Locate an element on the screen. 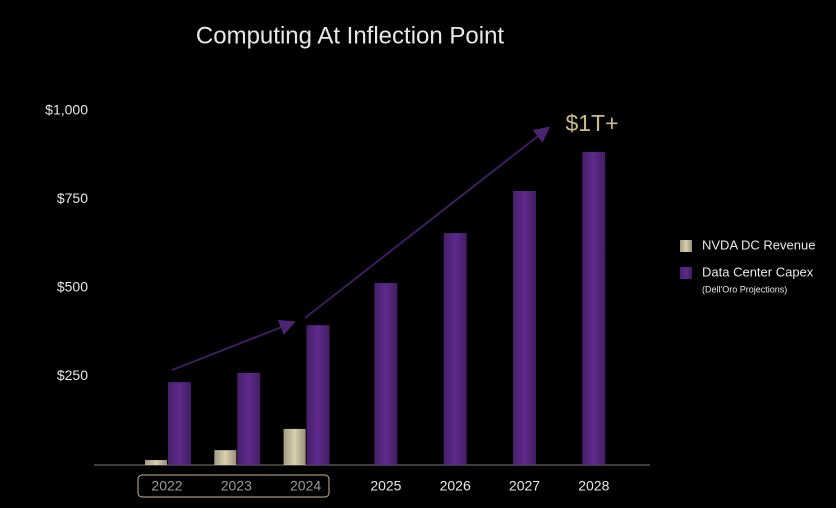 The height and width of the screenshot is (508, 836). annotation: $1T+ is located at coordinates (591, 123).